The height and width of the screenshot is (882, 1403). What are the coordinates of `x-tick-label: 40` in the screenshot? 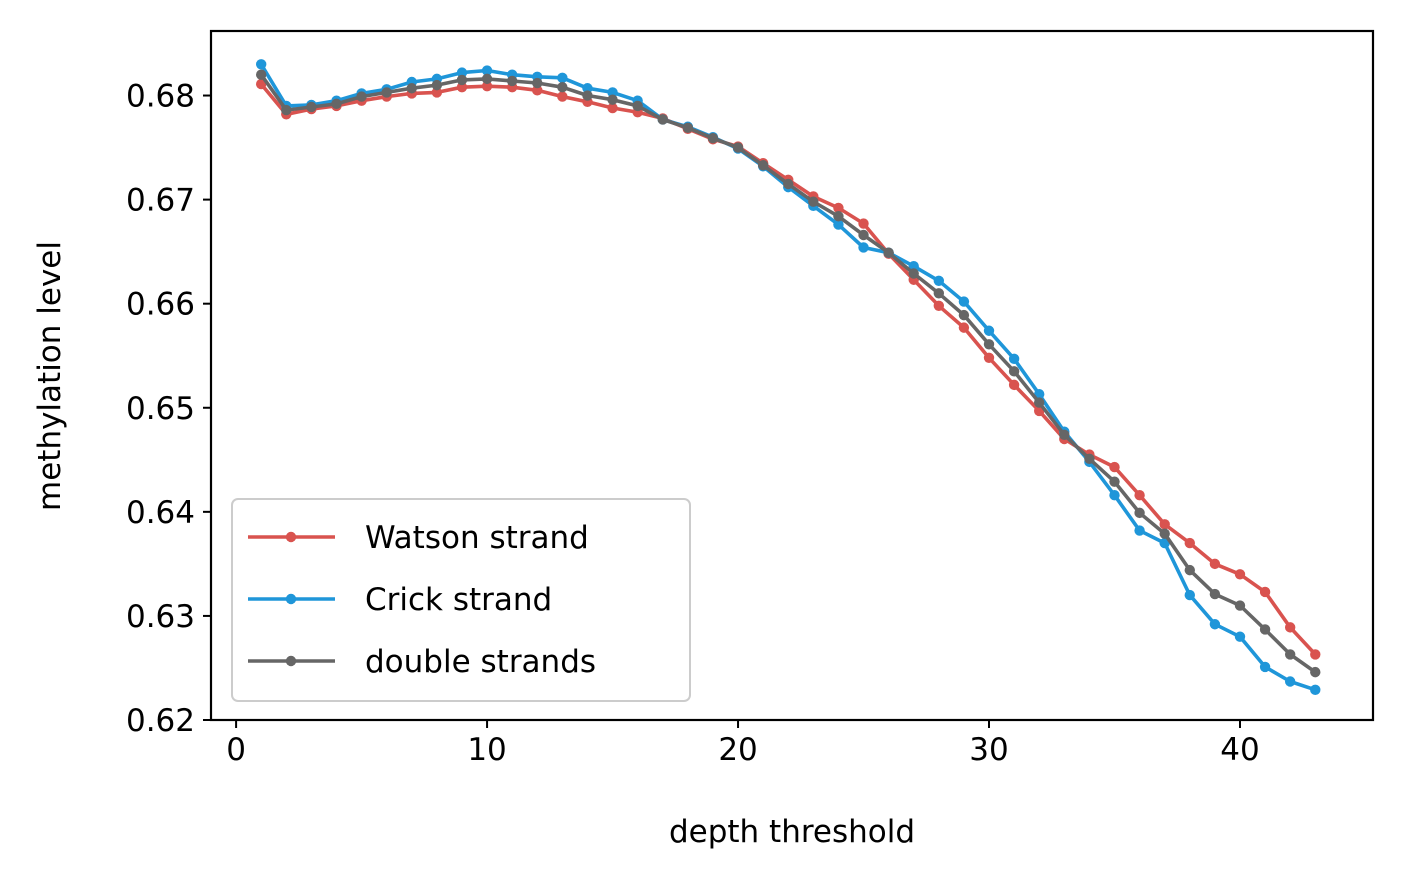 It's located at (1239, 750).